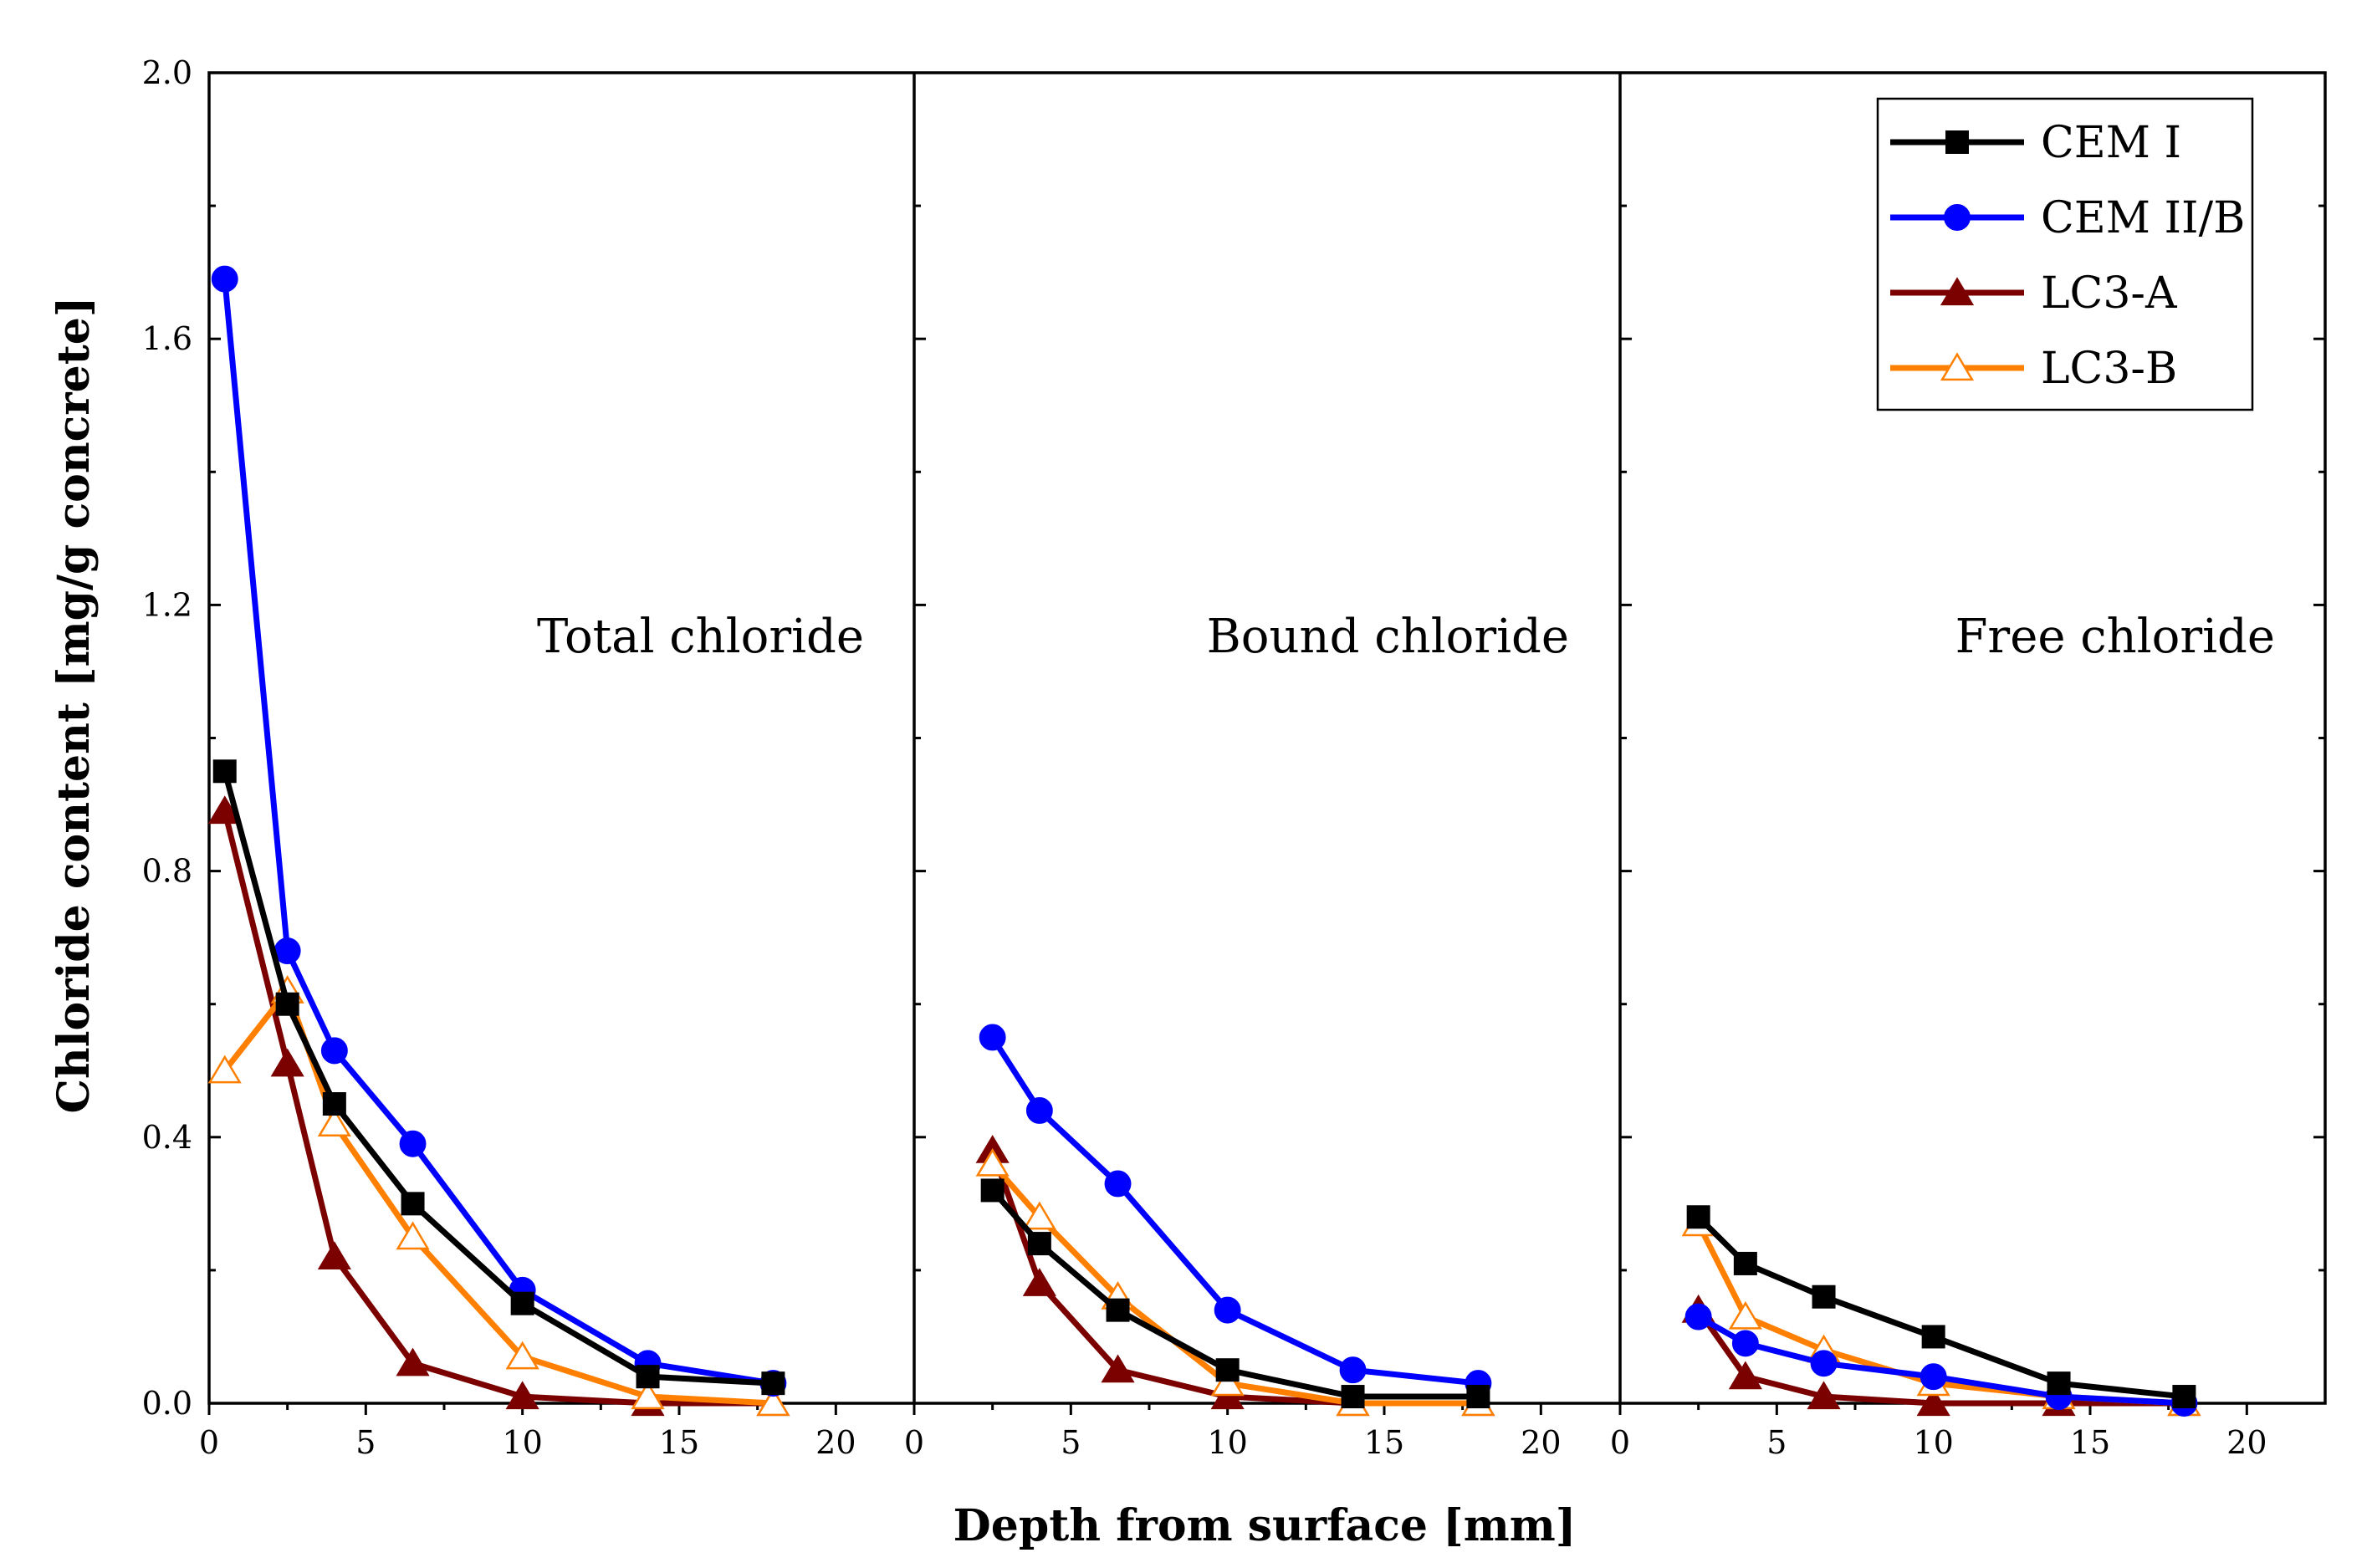  I want to click on series-line-lc3-b, so click(498, 1197).